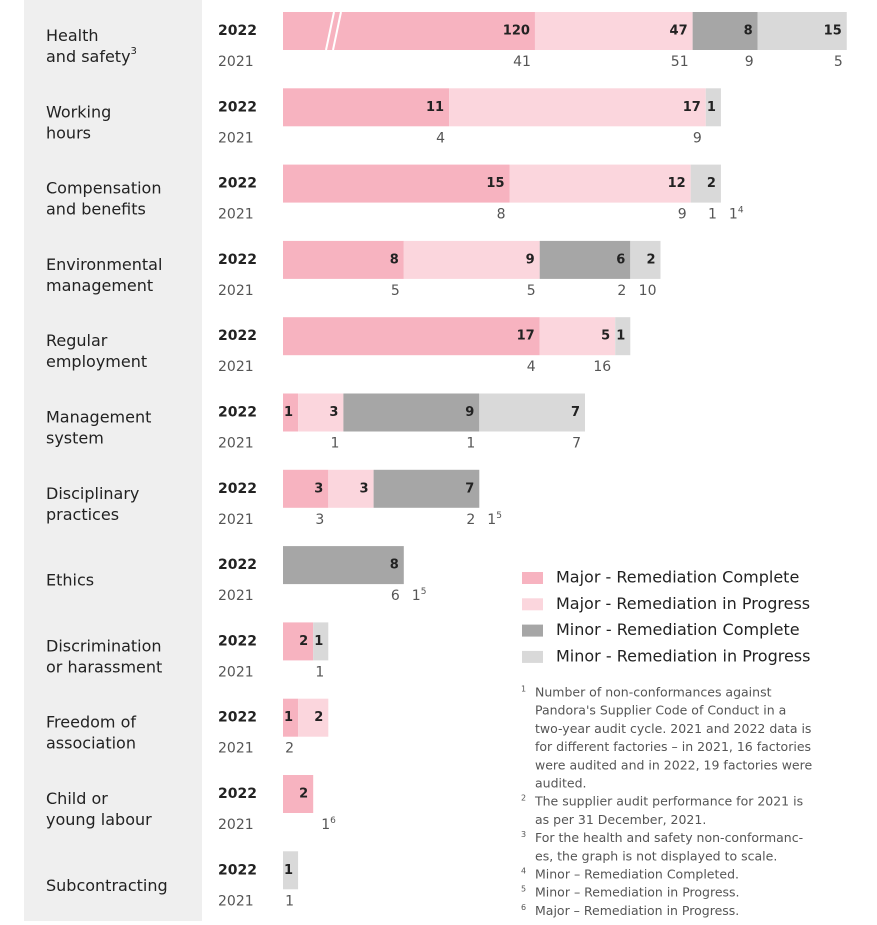 The image size is (877, 925). I want to click on value-2021: 3, so click(319, 520).